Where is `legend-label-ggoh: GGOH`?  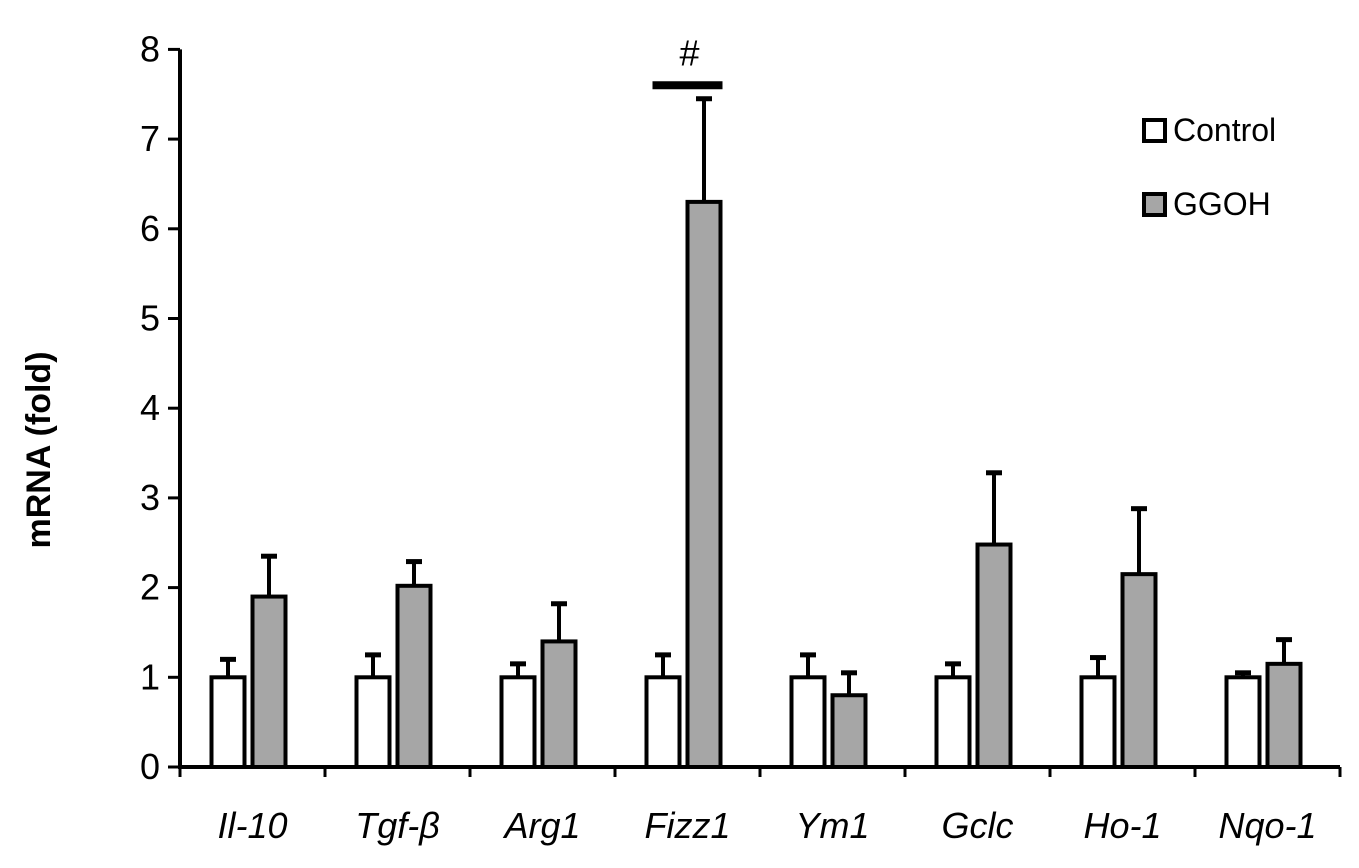 legend-label-ggoh: GGOH is located at coordinates (1222, 203).